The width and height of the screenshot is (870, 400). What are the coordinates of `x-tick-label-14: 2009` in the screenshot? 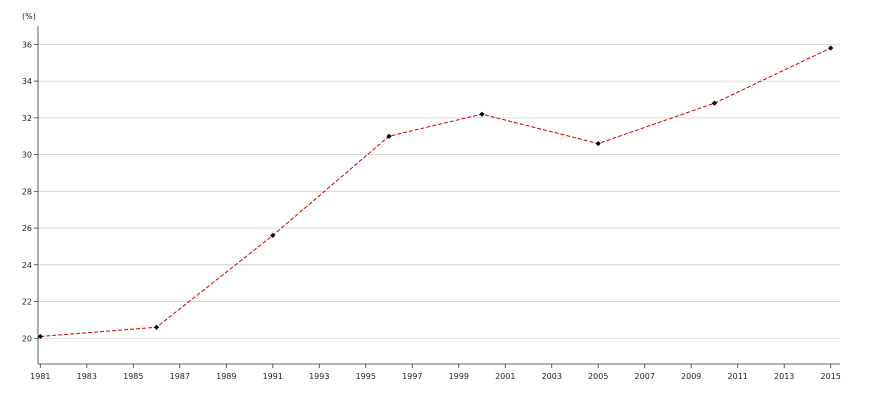 It's located at (691, 376).